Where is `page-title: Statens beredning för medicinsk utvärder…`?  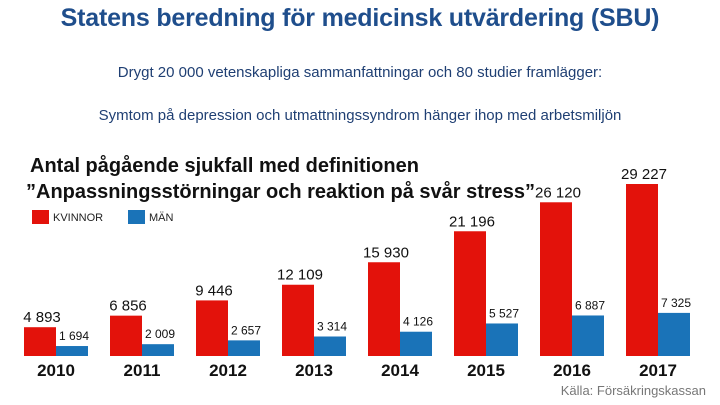
page-title: Statens beredning för medicinsk utvärder… is located at coordinates (360, 18).